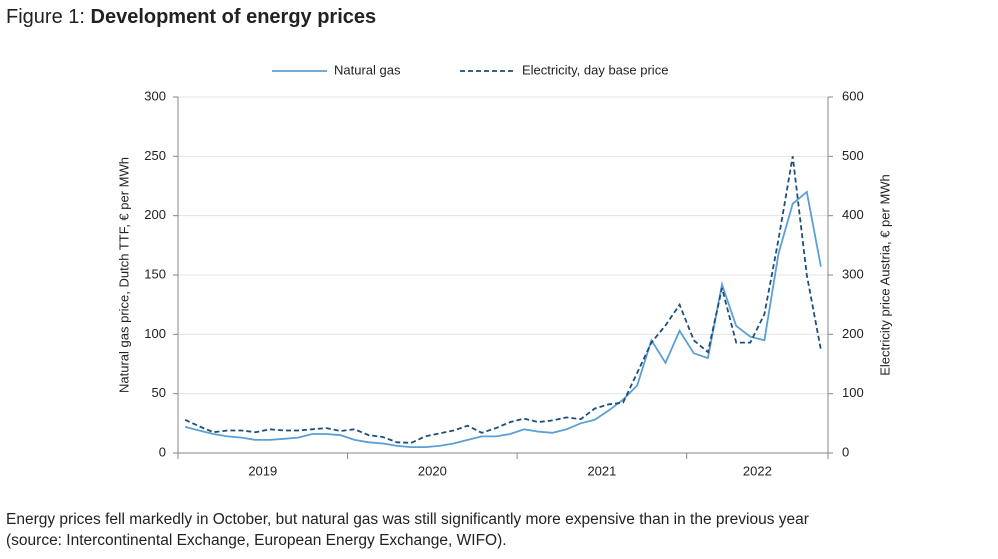 The height and width of the screenshot is (559, 998). I want to click on y-tick-label: 0, so click(162, 451).